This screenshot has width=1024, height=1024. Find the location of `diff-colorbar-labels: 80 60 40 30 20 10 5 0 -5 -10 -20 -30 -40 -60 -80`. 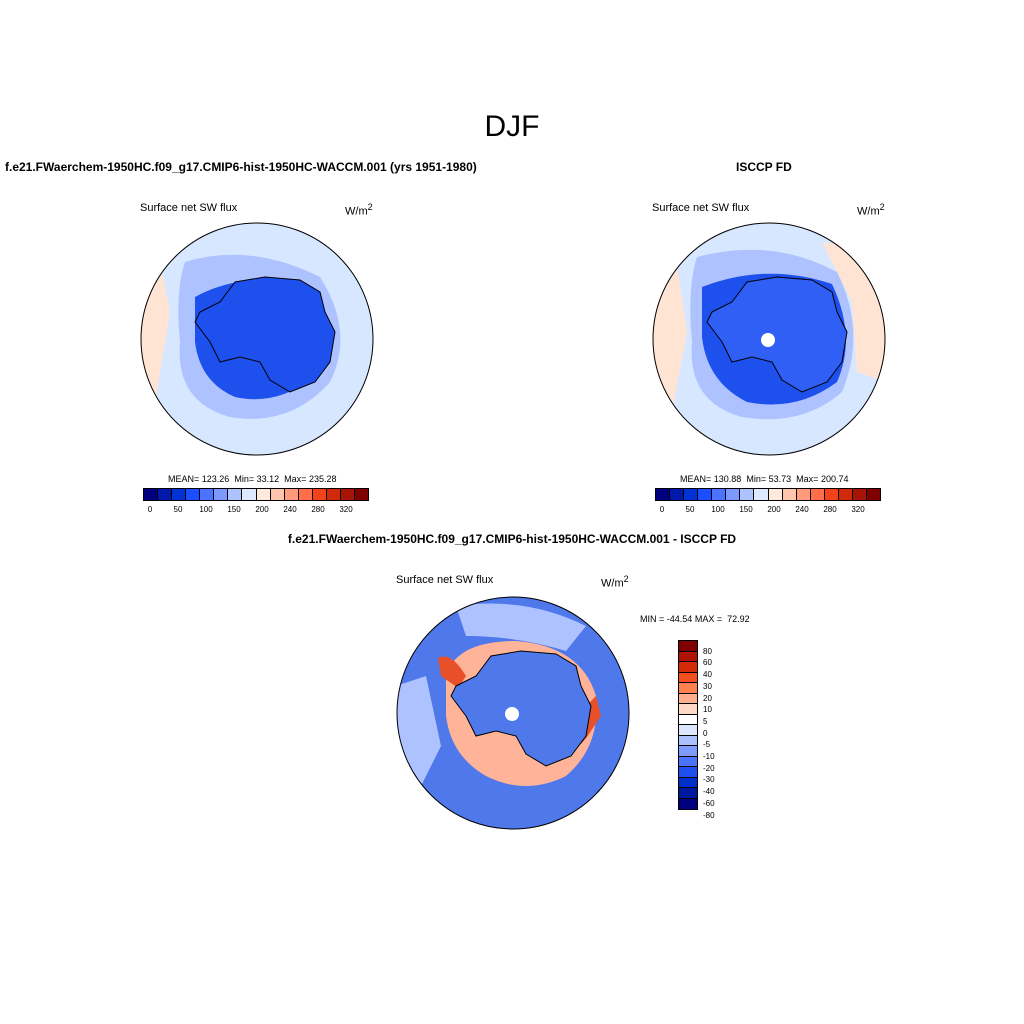

diff-colorbar-labels: 80 60 40 30 20 10 5 0 -5 -10 -20 -30 -40 -60 -80 is located at coordinates (723, 735).